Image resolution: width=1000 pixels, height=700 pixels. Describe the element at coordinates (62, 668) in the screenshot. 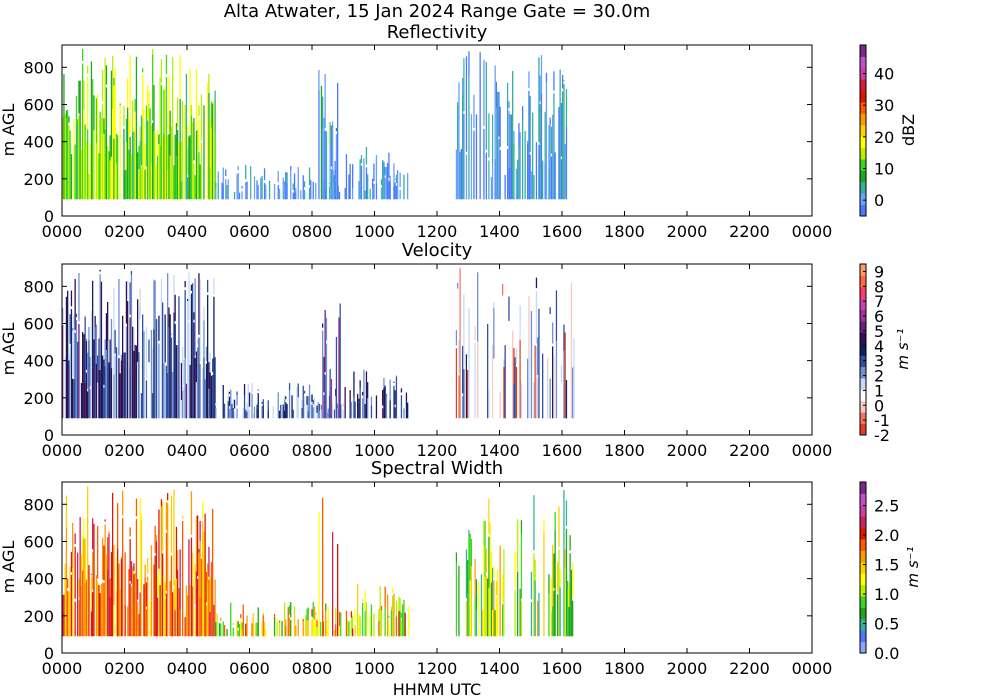

I see `x-tick-label: 0000` at that location.